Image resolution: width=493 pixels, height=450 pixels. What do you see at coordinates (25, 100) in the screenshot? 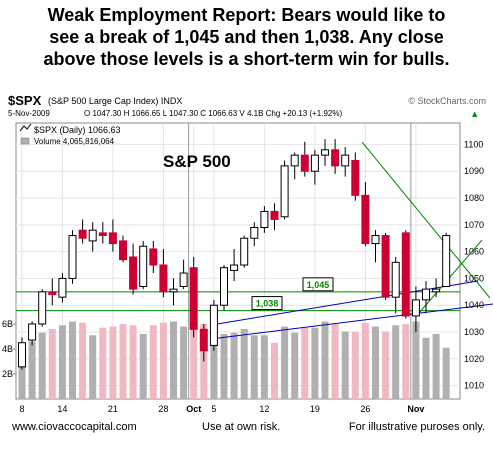
I see `symbol-title: $SPX` at bounding box center [25, 100].